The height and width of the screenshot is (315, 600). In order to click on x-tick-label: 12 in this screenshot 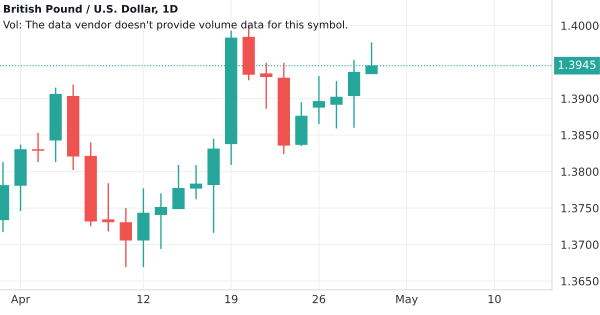, I will do `click(144, 299)`.